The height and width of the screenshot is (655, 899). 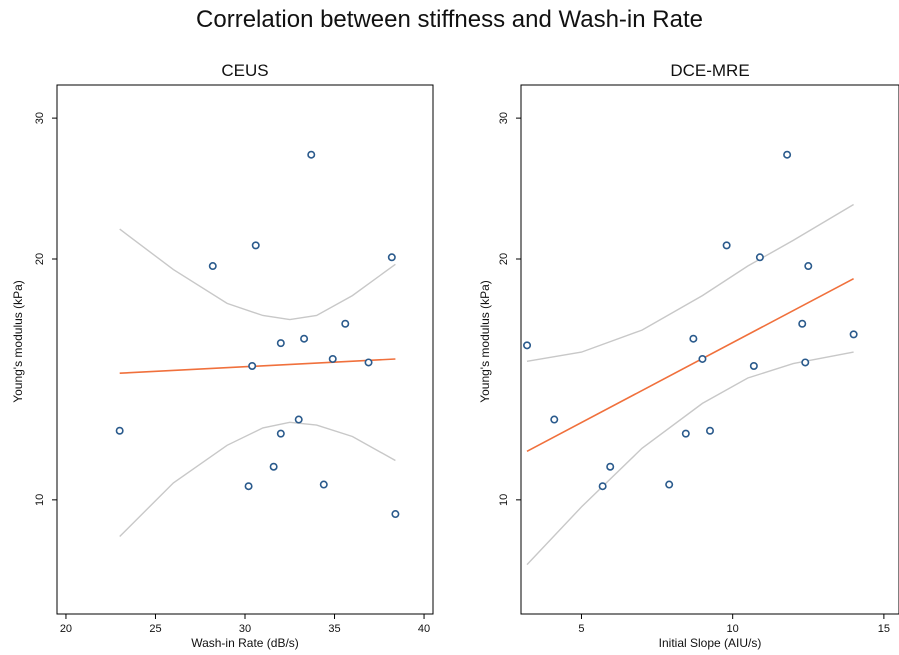 I want to click on x-tick-label: 40, so click(x=424, y=629).